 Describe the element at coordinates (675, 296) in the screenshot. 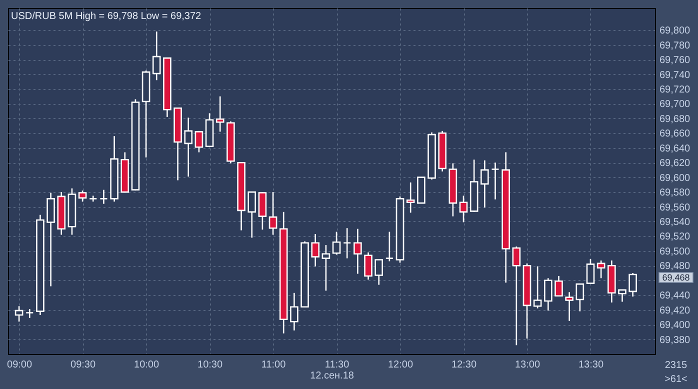

I see `y-tick-label: 69,440` at that location.